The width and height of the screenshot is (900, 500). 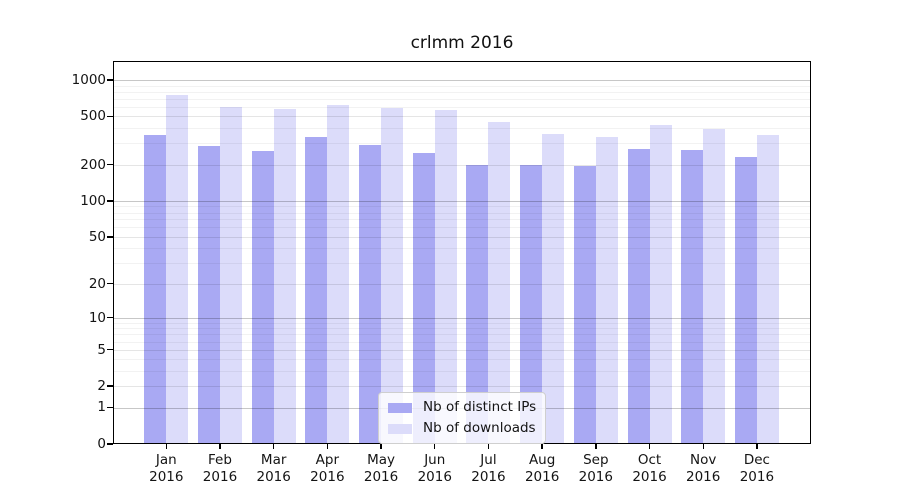 I want to click on x-tick-label-nov: Nov 2016, so click(x=703, y=468).